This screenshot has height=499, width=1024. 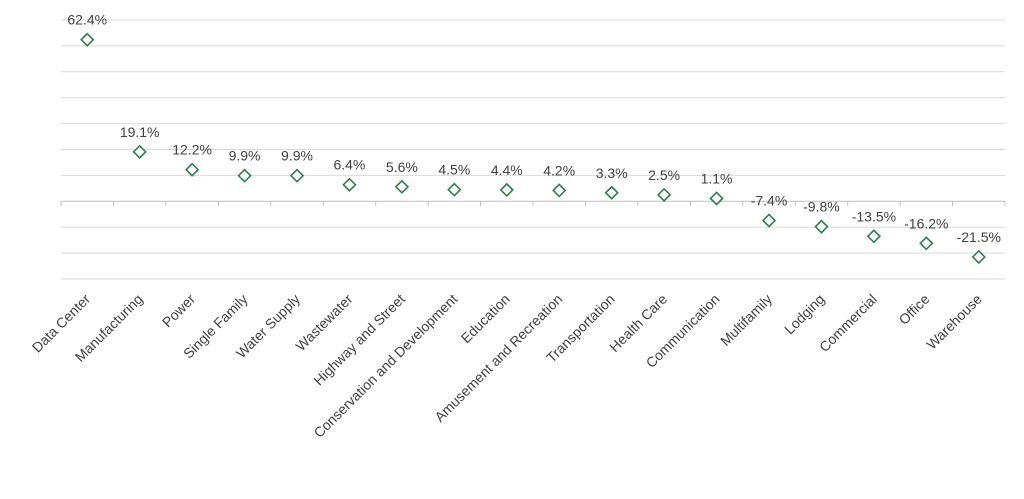 What do you see at coordinates (559, 170) in the screenshot?
I see `data-label: 4.2%` at bounding box center [559, 170].